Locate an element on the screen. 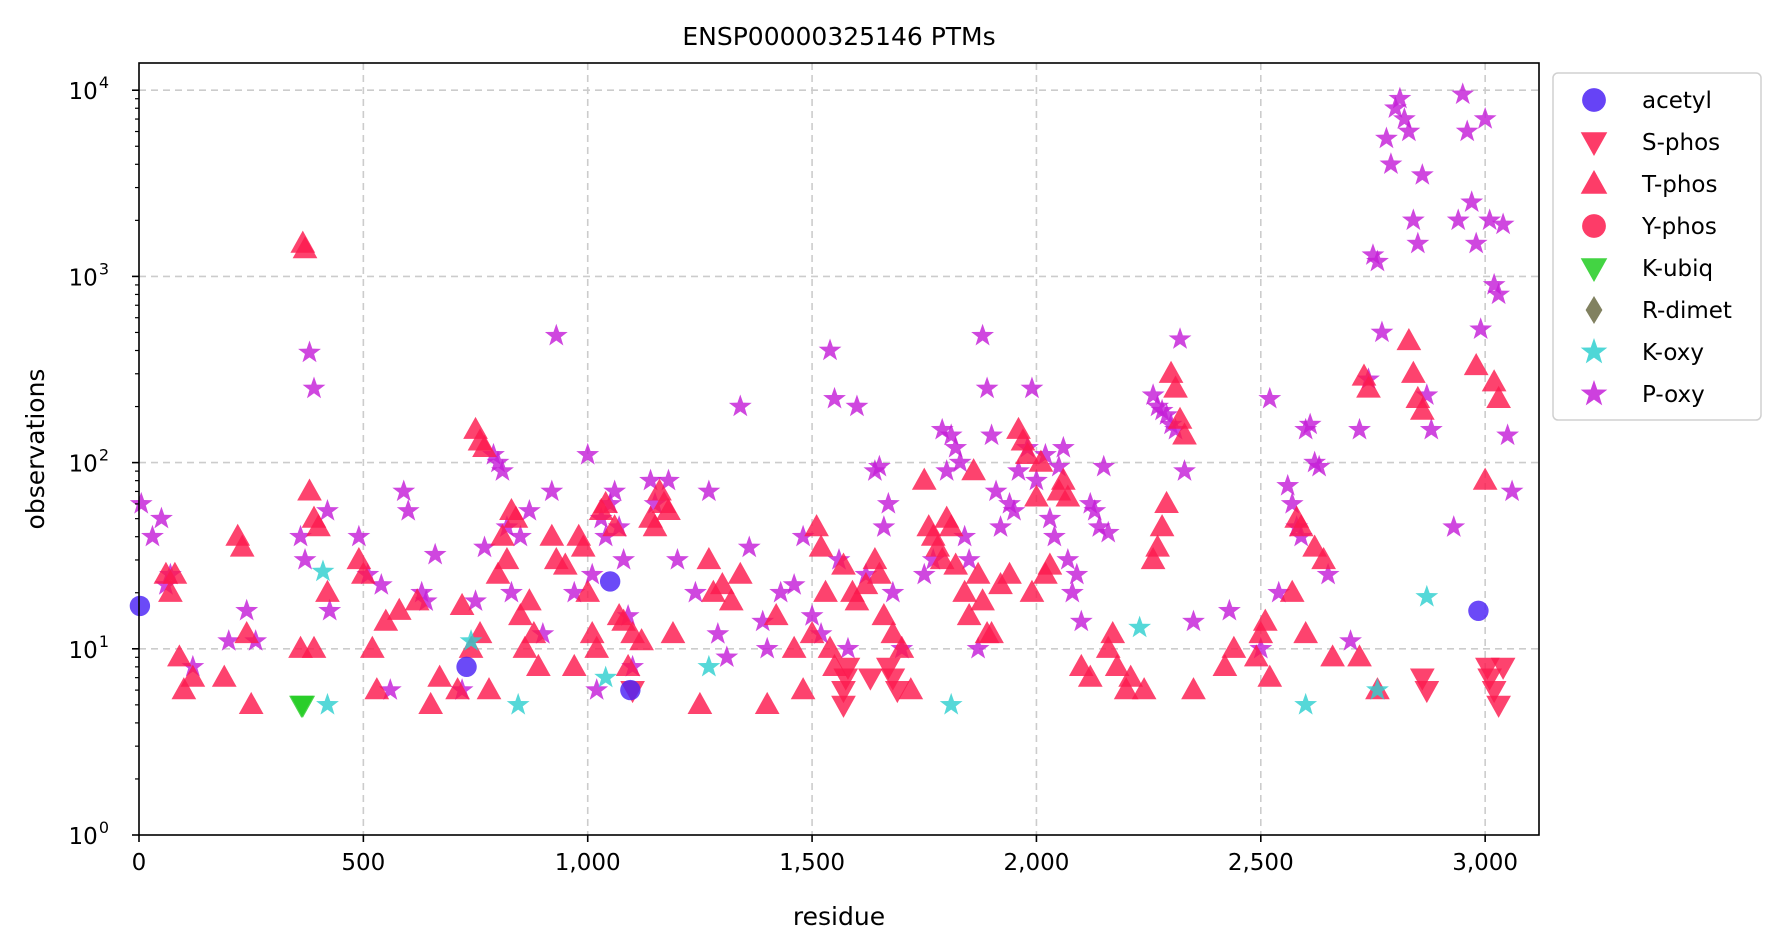 The width and height of the screenshot is (1776, 949). legend-item-t-phos: T-phos is located at coordinates (1648, 184).